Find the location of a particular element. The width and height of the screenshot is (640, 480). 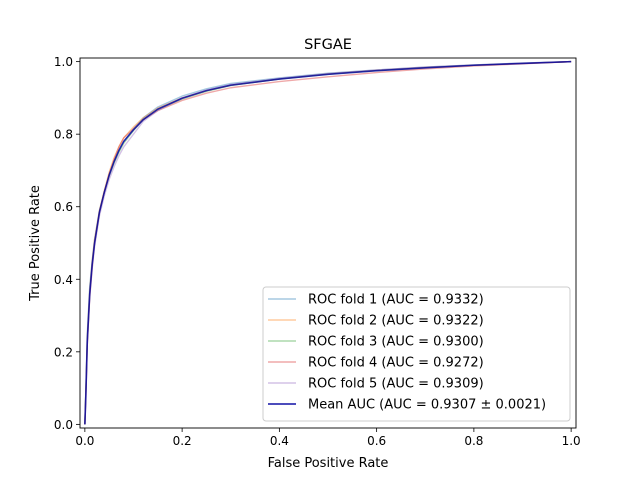

legend-label-1: ROC fold 1 (AUC = 0.9332) is located at coordinates (396, 300).